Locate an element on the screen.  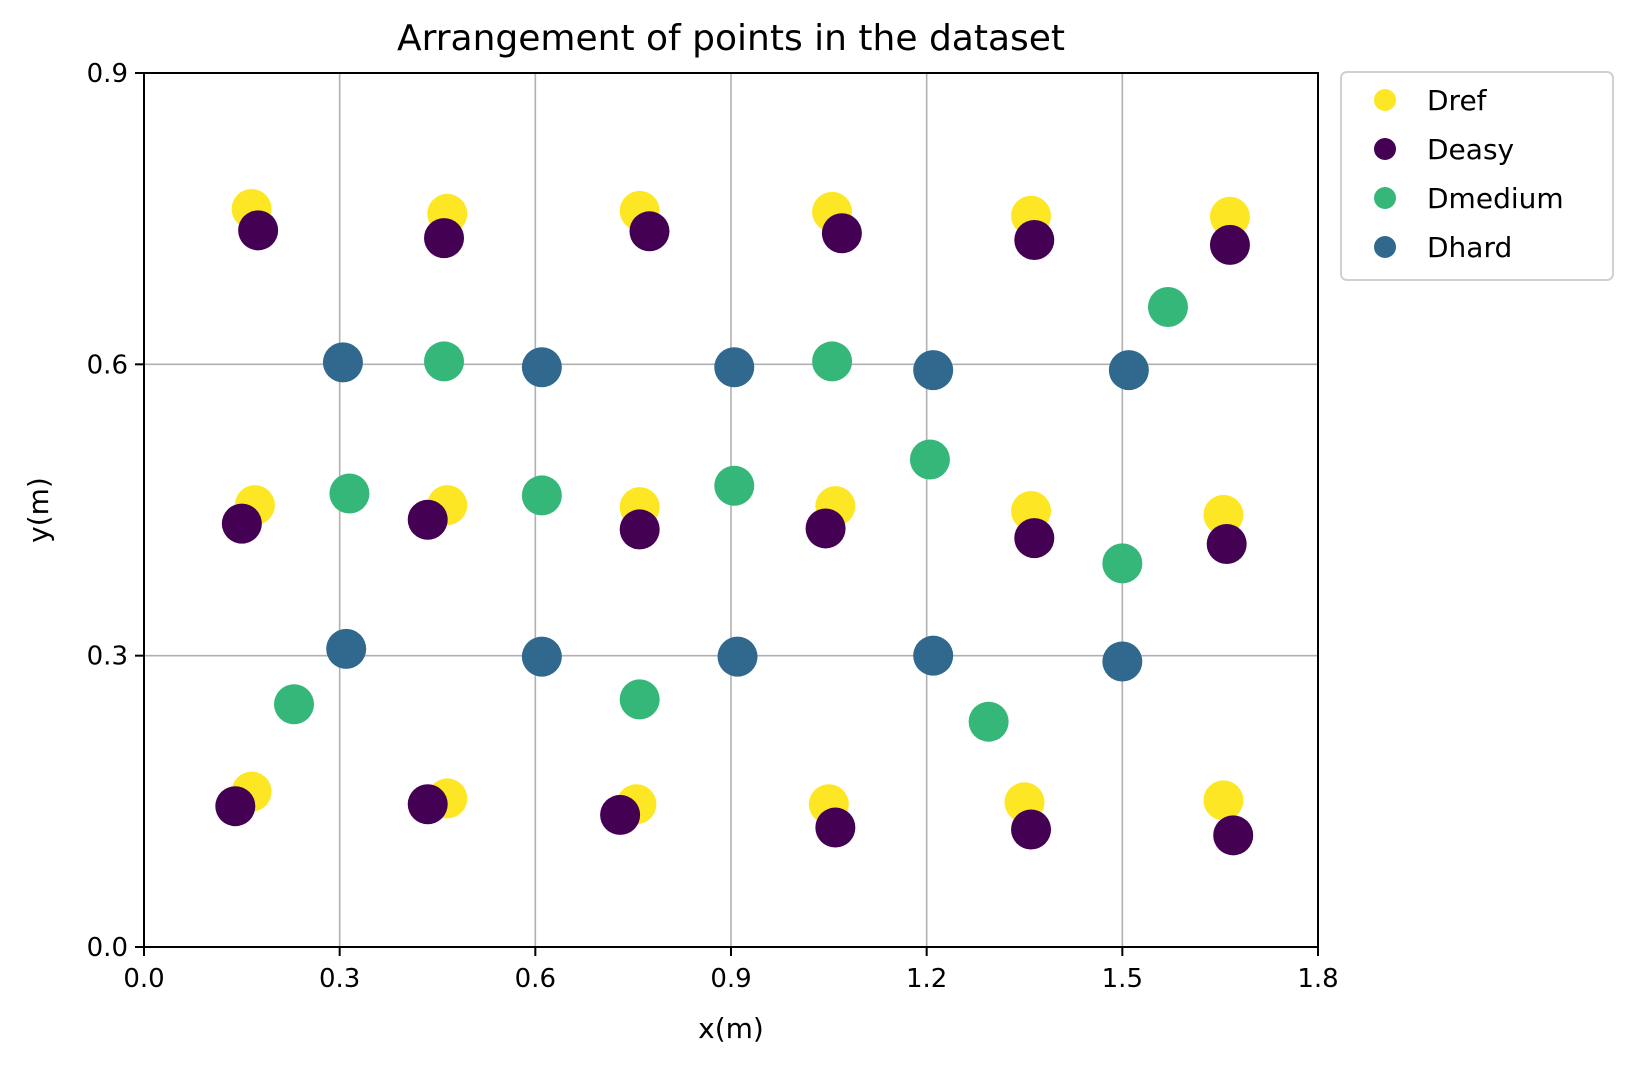
y-axis-label: y(m) is located at coordinates (38, 510).